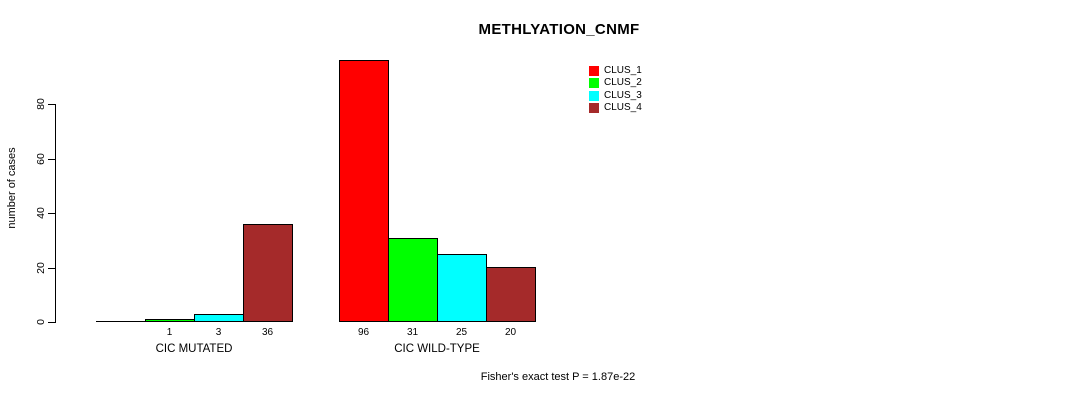 The height and width of the screenshot is (400, 1090). What do you see at coordinates (623, 108) in the screenshot?
I see `legend-label: CLUS_4` at bounding box center [623, 108].